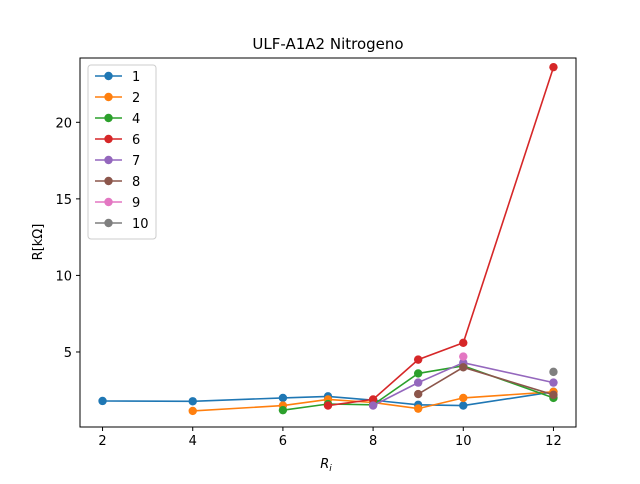  Describe the element at coordinates (136, 203) in the screenshot. I see `legend-label: 9` at that location.